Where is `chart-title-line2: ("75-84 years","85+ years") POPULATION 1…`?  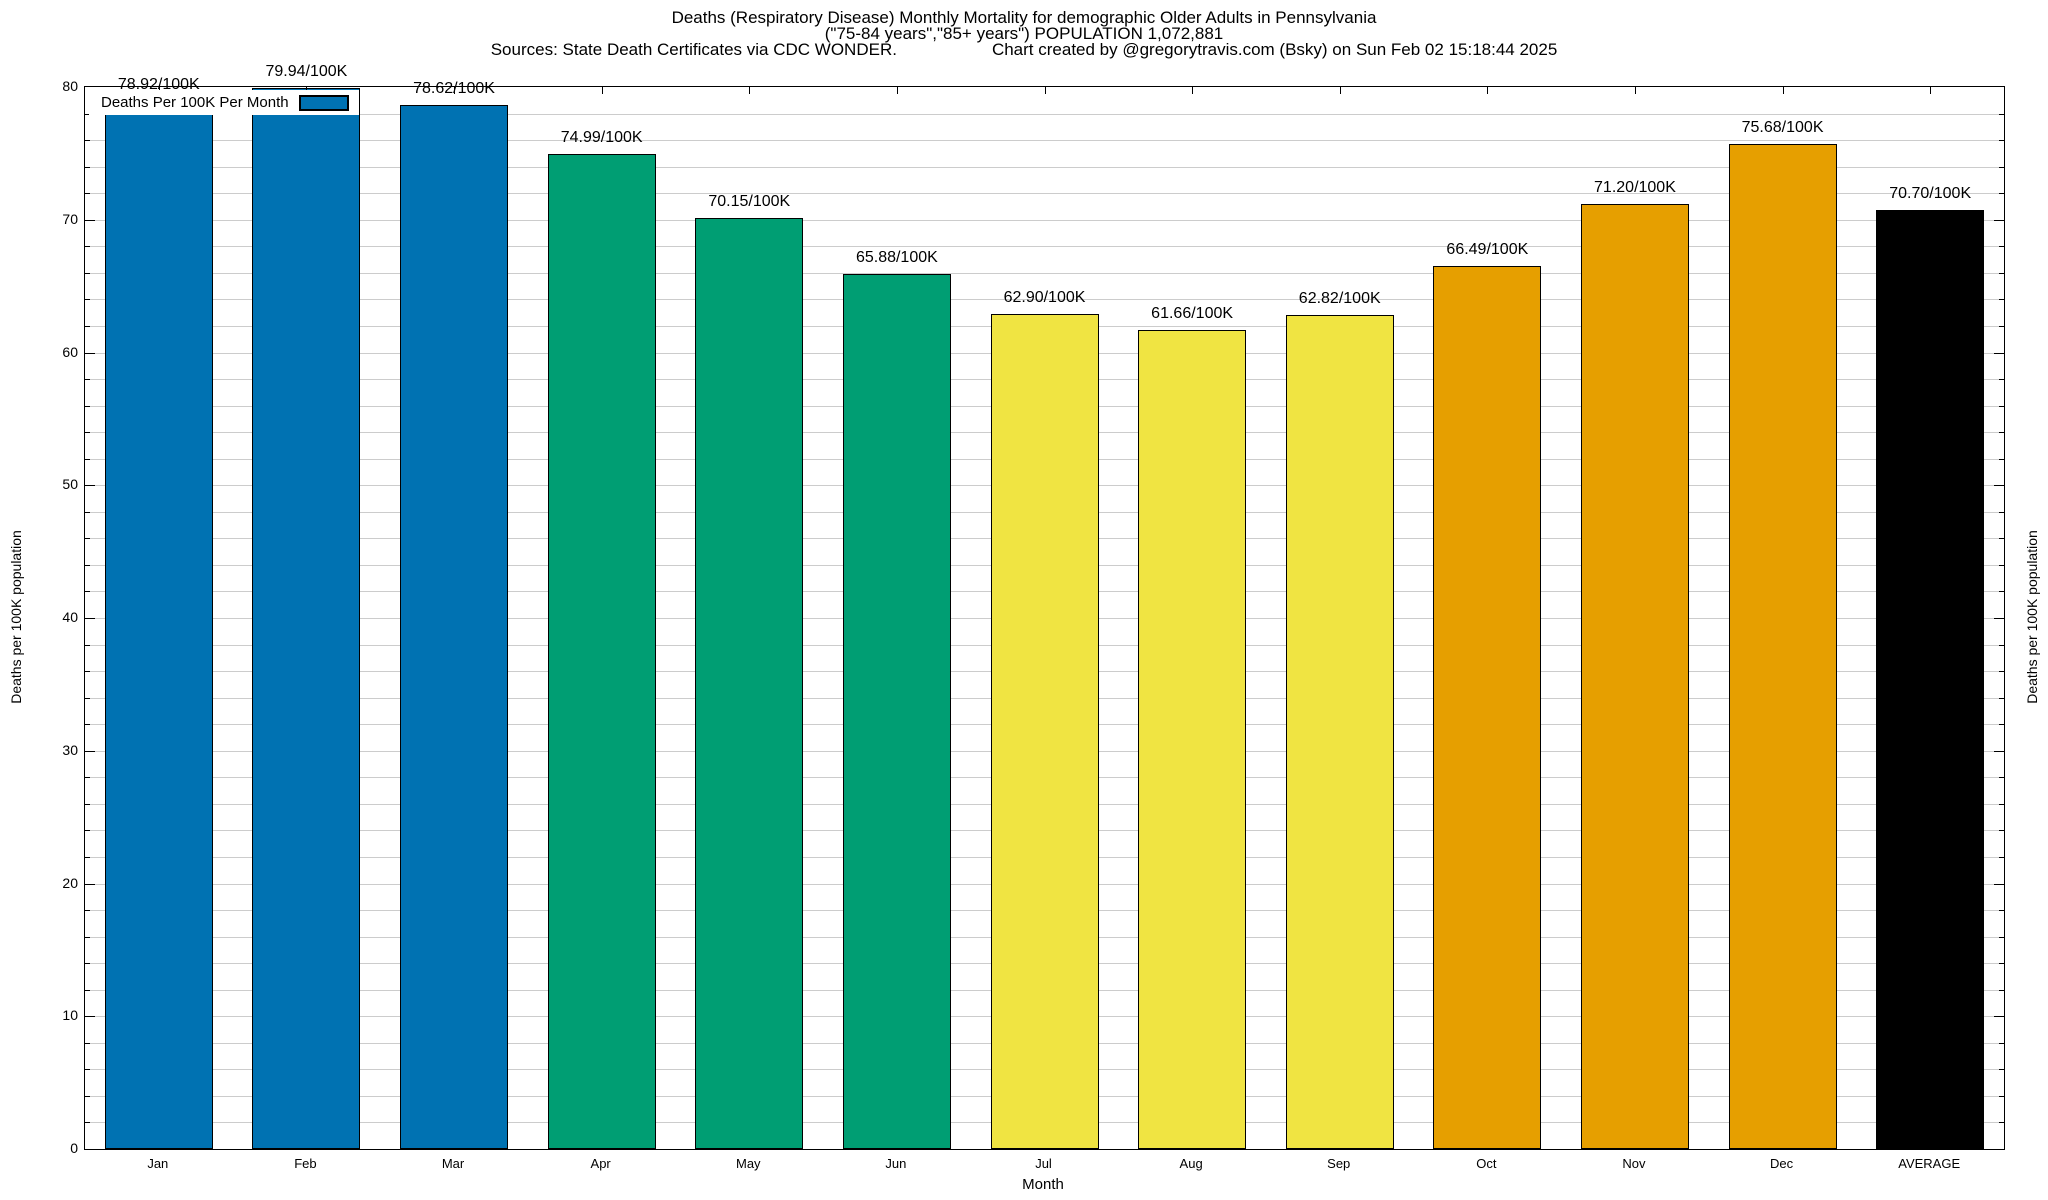 chart-title-line2: ("75-84 years","85+ years") POPULATION 1… is located at coordinates (1024, 33).